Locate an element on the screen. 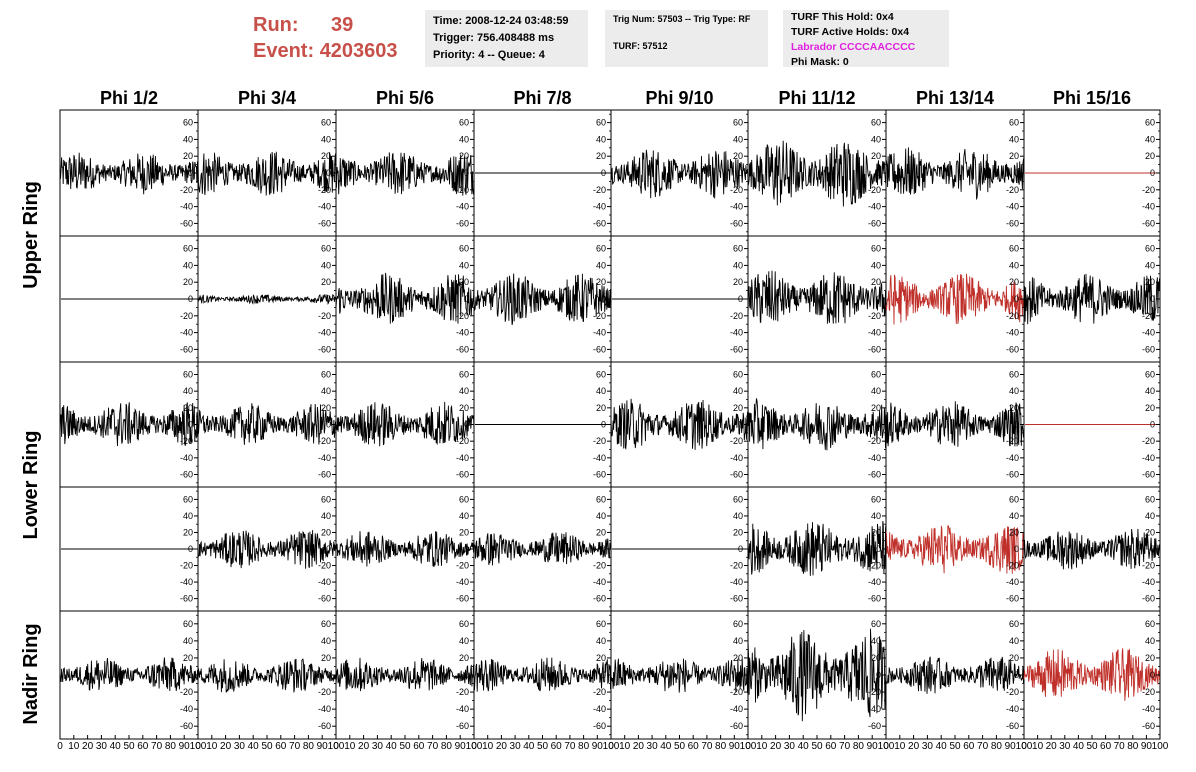 This screenshot has height=772, width=1196. x-tick-label: 50 is located at coordinates (129, 746).